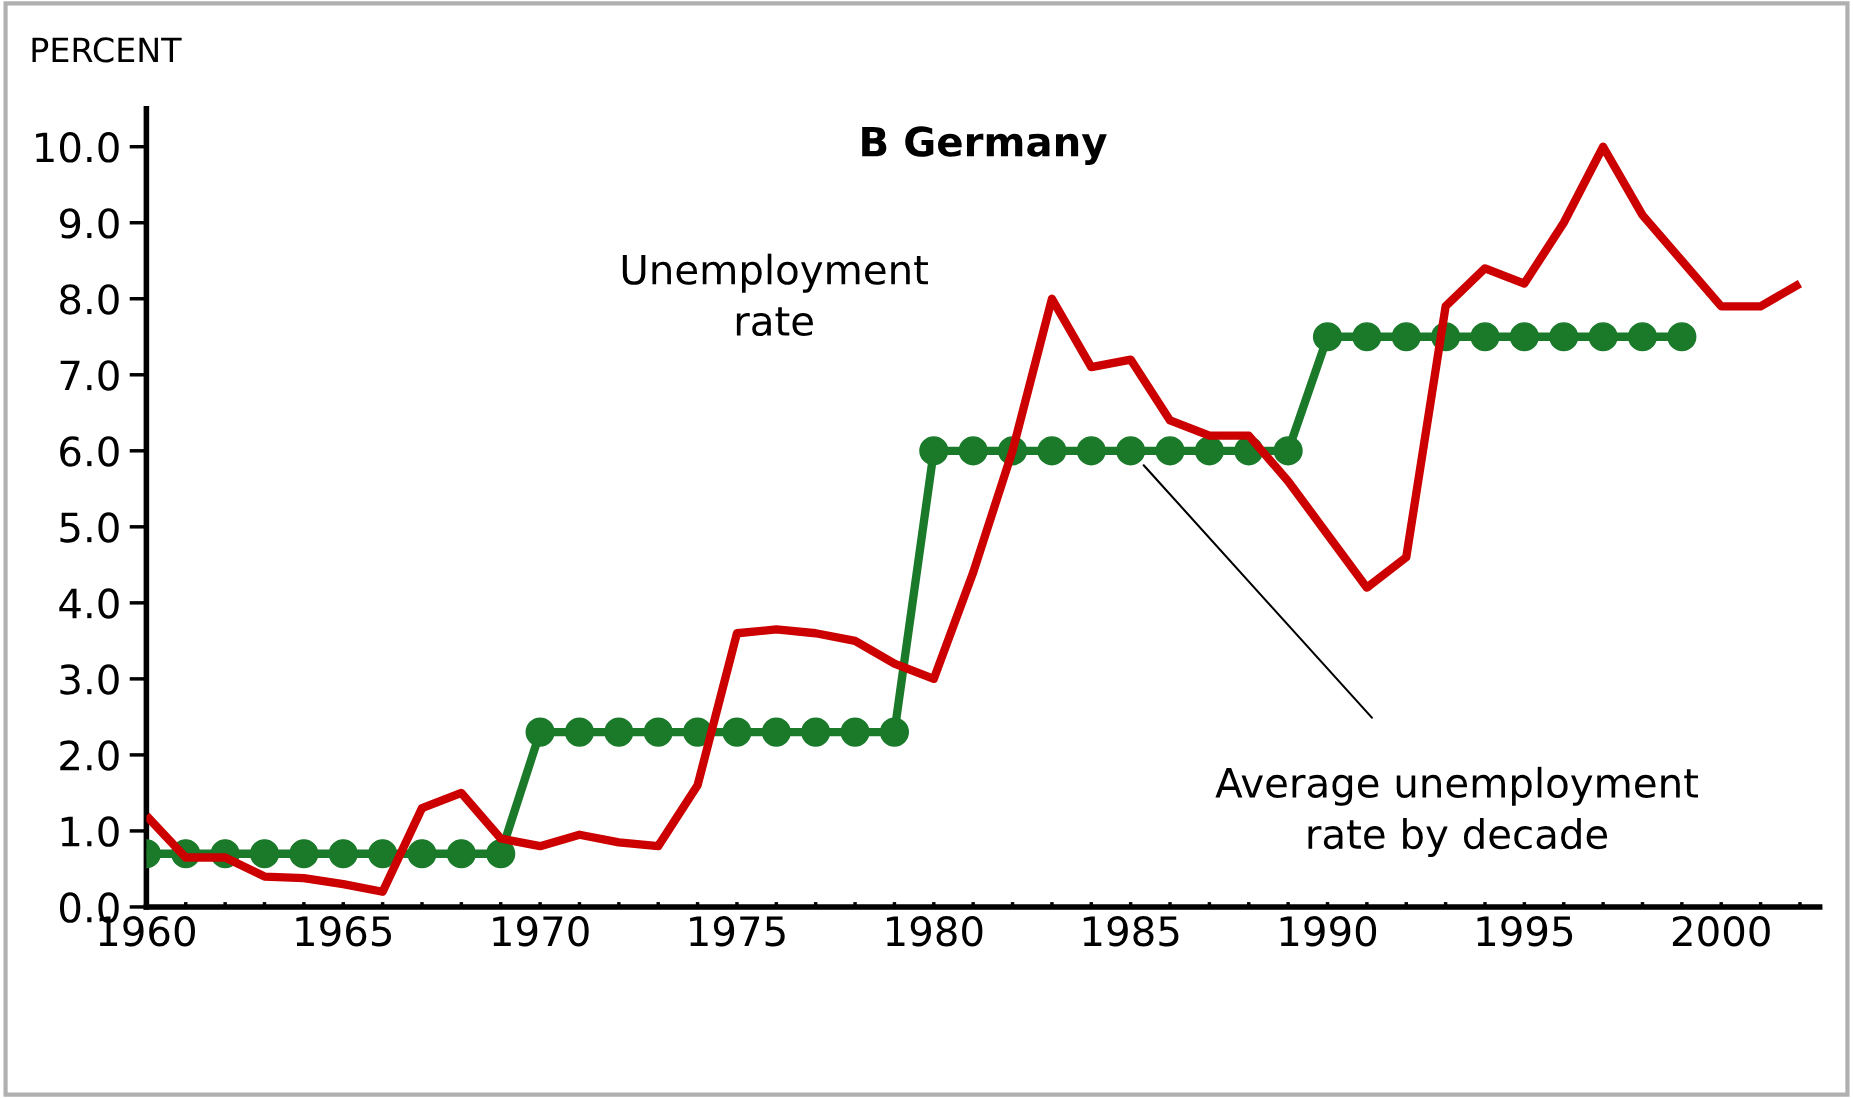 The image size is (1853, 1098). I want to click on x-tick-label: 1965, so click(343, 931).